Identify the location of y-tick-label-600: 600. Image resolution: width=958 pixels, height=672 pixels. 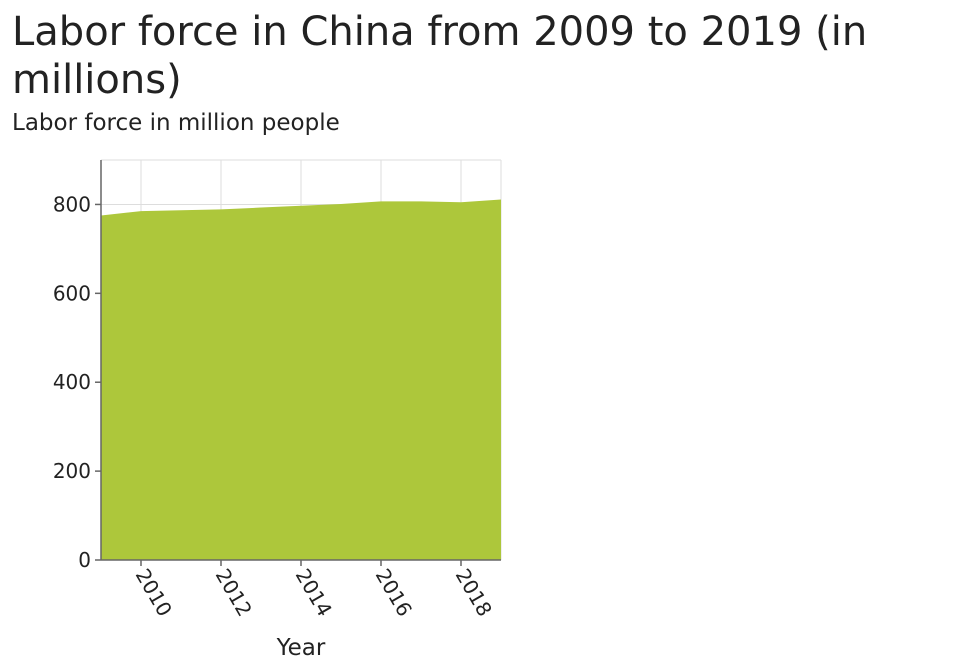
(72, 293).